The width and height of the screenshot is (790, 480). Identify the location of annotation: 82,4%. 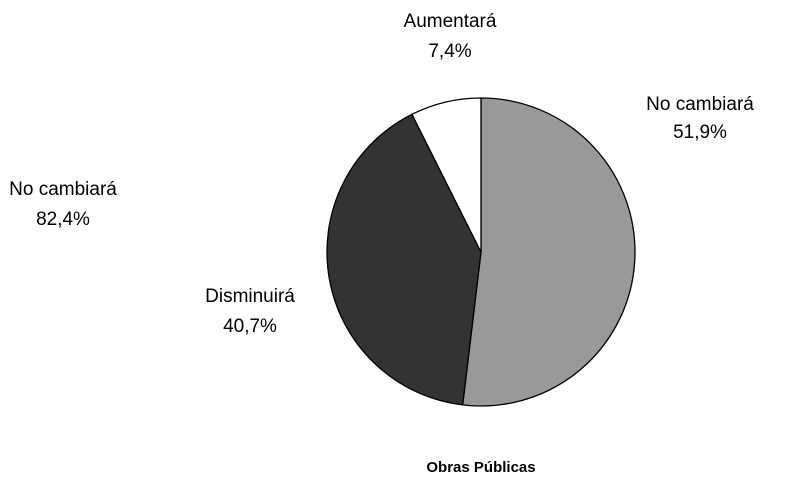
(63, 219).